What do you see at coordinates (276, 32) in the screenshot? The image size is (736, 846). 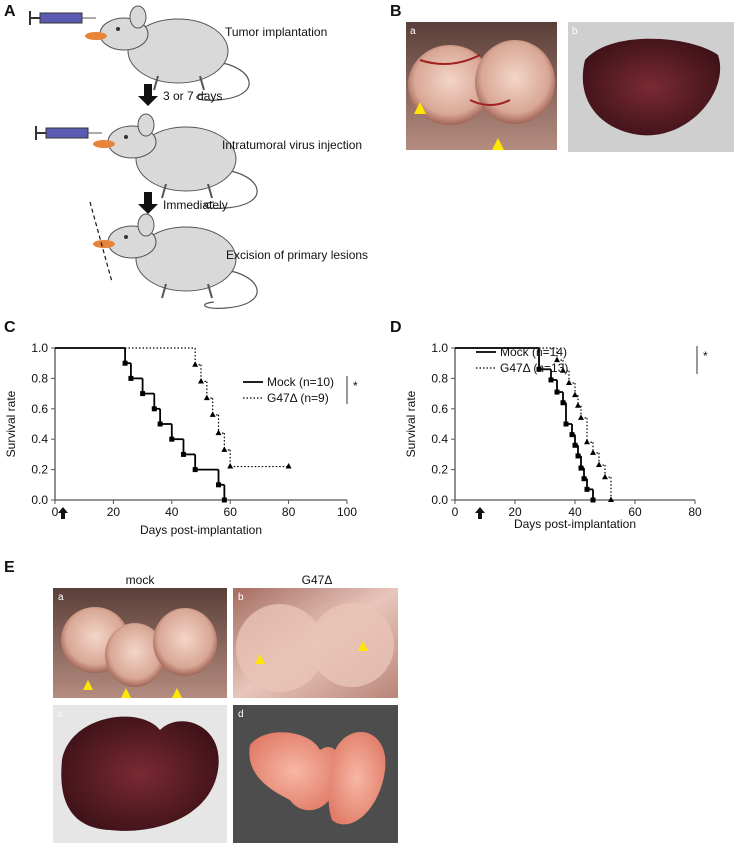 I see `step-label: Tumor implantation` at bounding box center [276, 32].